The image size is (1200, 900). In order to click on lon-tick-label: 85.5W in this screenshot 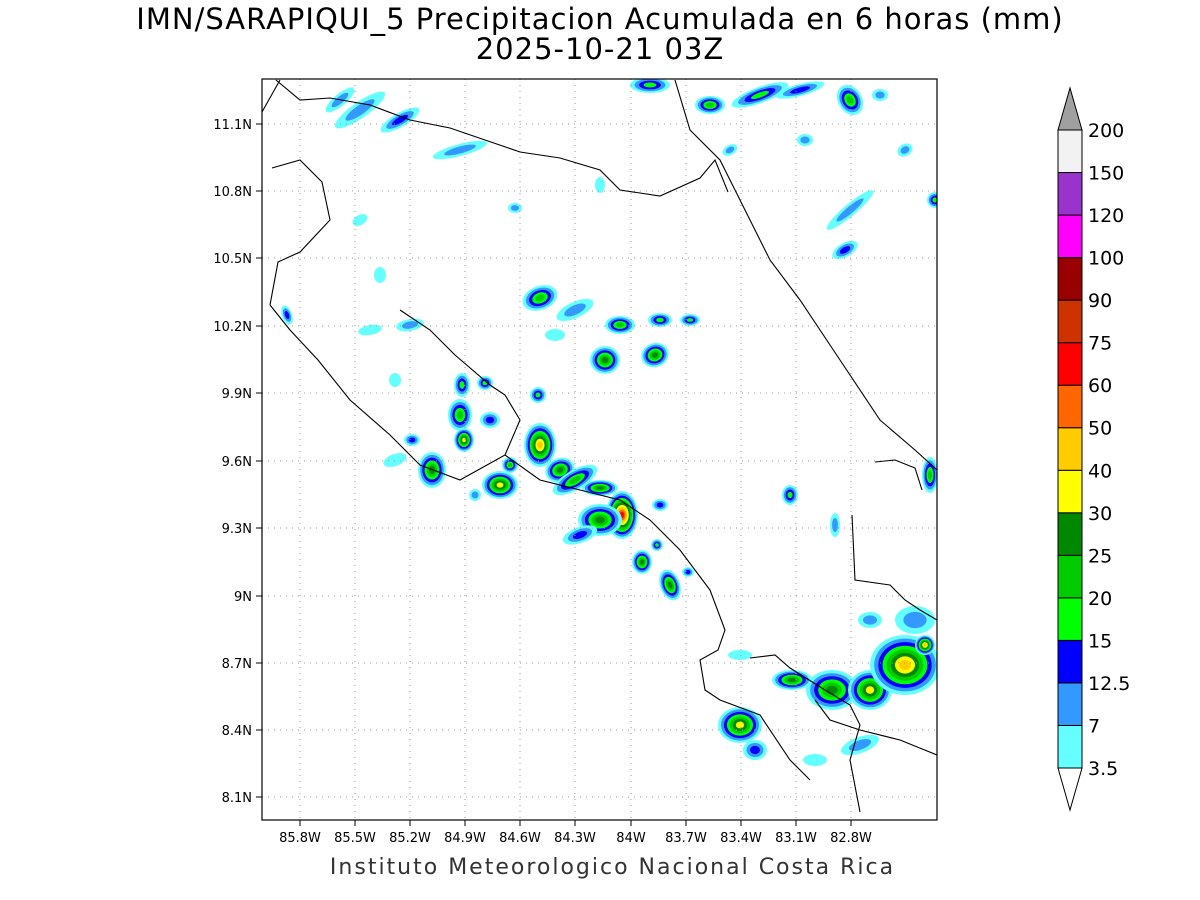, I will do `click(355, 838)`.